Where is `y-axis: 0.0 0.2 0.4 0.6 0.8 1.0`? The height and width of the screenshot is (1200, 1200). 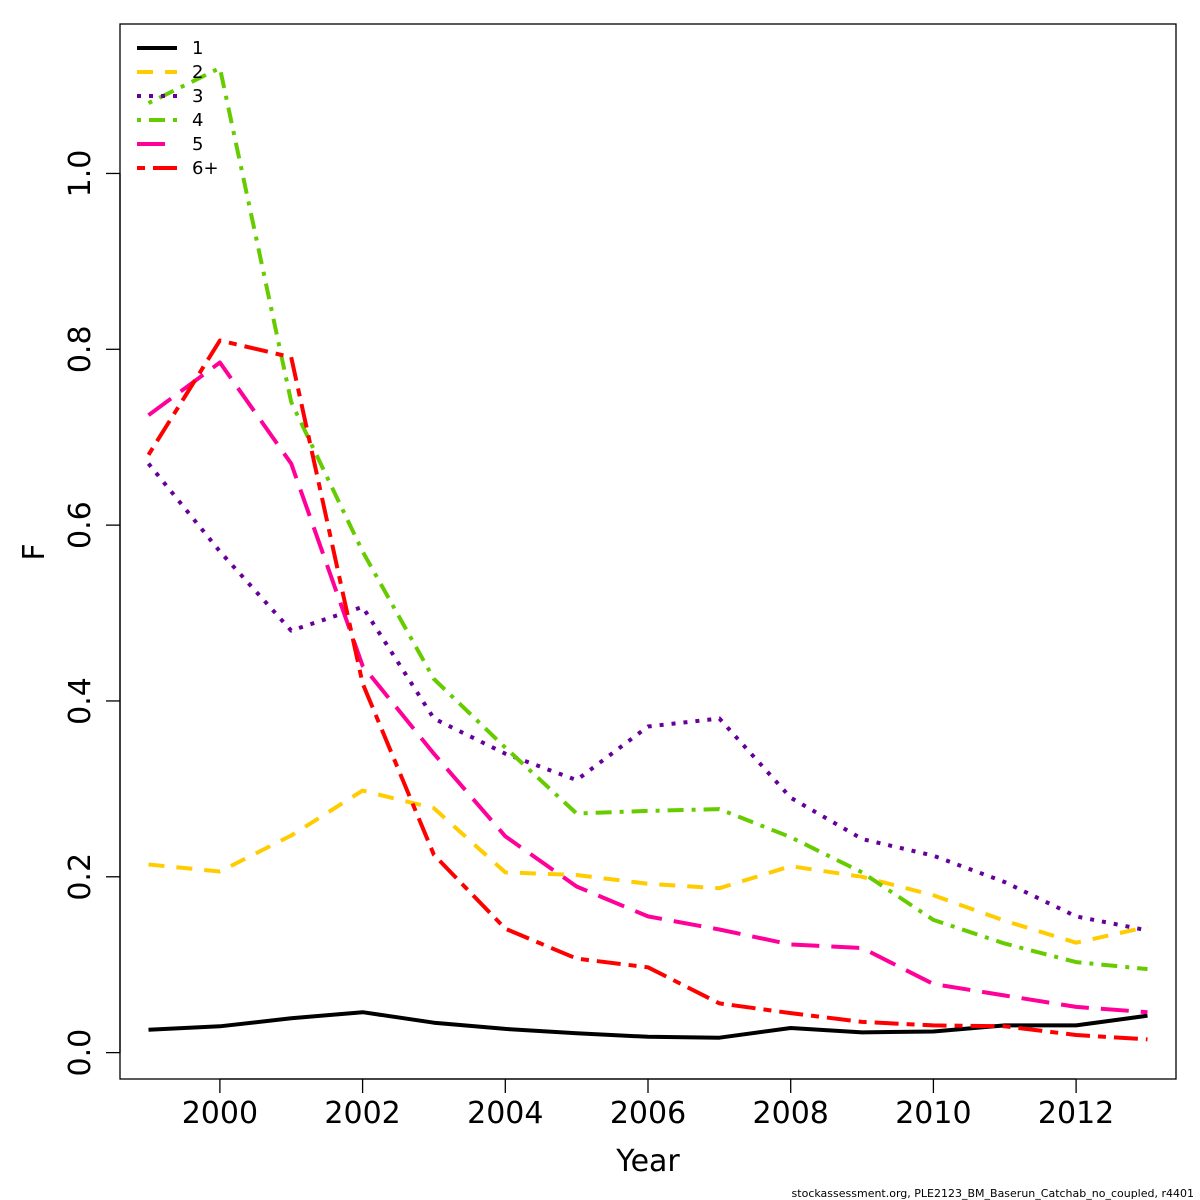
y-axis: 0.0 0.2 0.4 0.6 0.8 1.0 is located at coordinates (92, 613).